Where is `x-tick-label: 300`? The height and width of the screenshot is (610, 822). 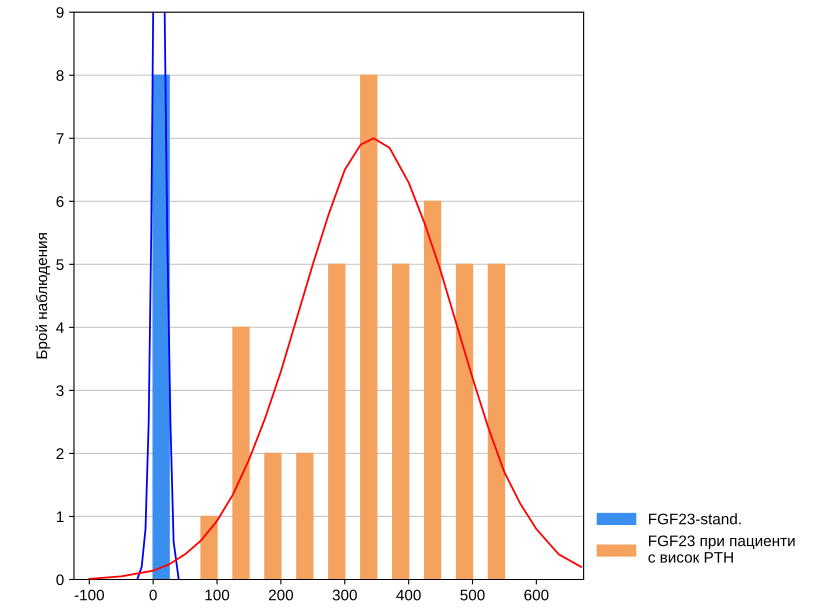 x-tick-label: 300 is located at coordinates (344, 595).